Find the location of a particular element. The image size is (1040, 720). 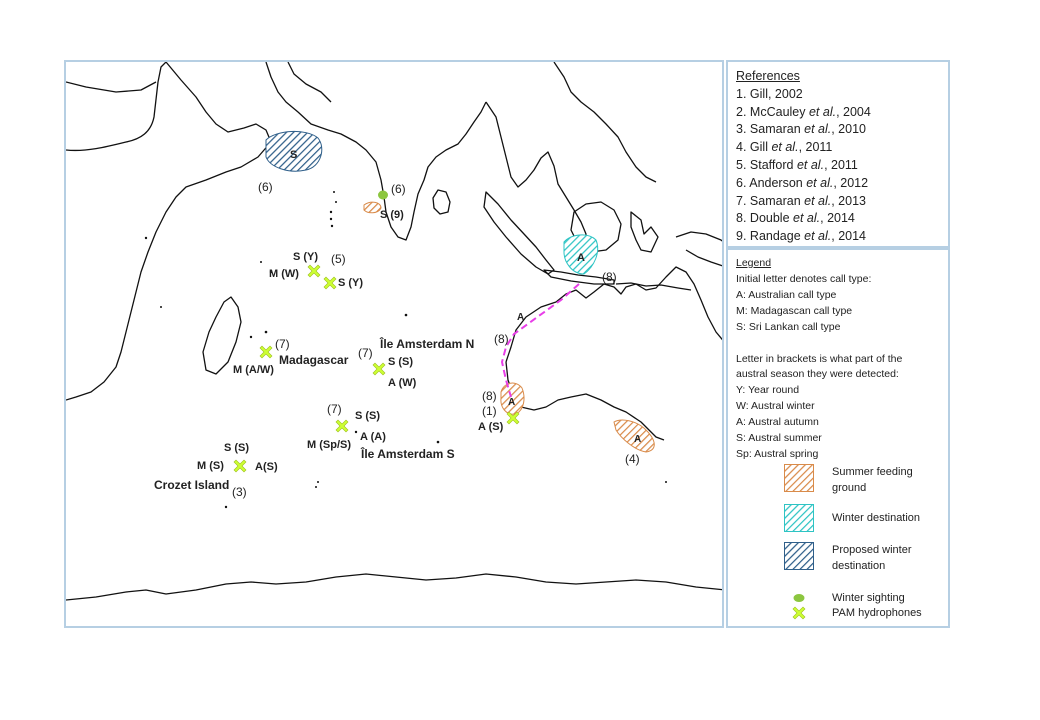

pam-hydrophone-crozet is located at coordinates (240, 466).